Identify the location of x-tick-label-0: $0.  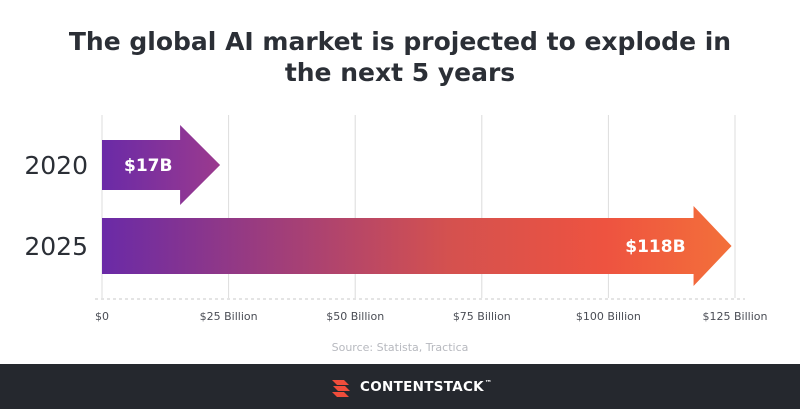
(102, 316).